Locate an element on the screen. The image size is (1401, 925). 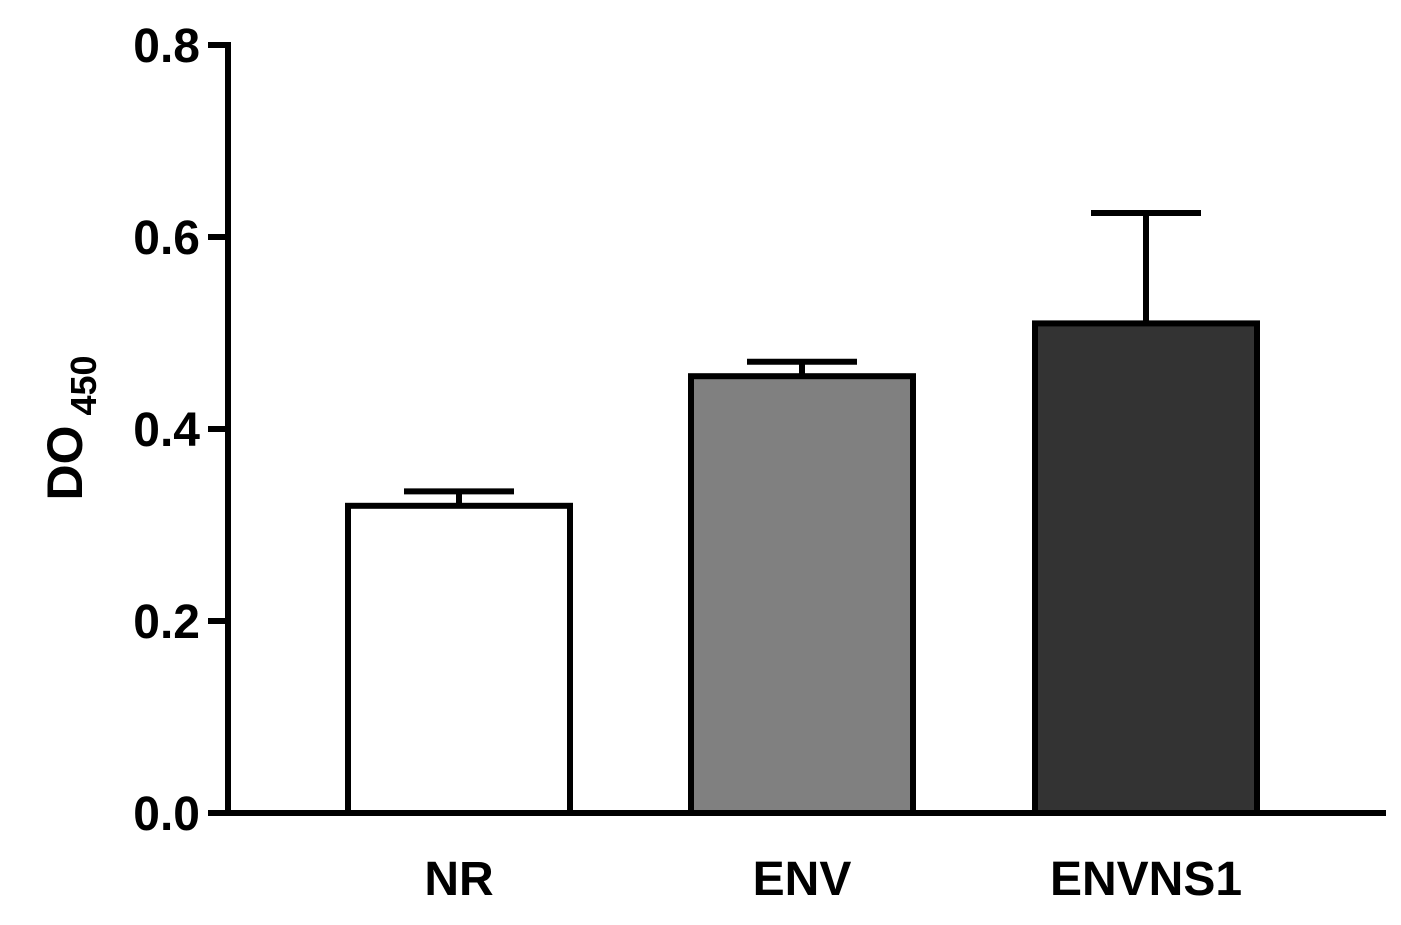
y-tick-label: 0.6 is located at coordinates (166, 238).